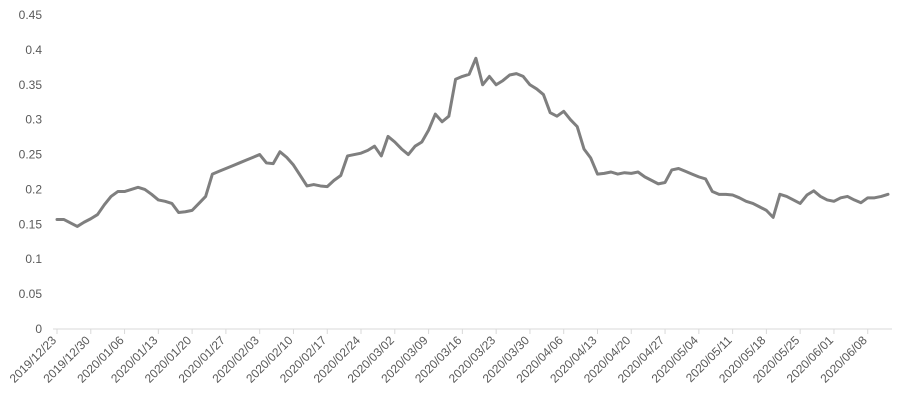  I want to click on y-tick-label: 0.3, so click(33, 120).